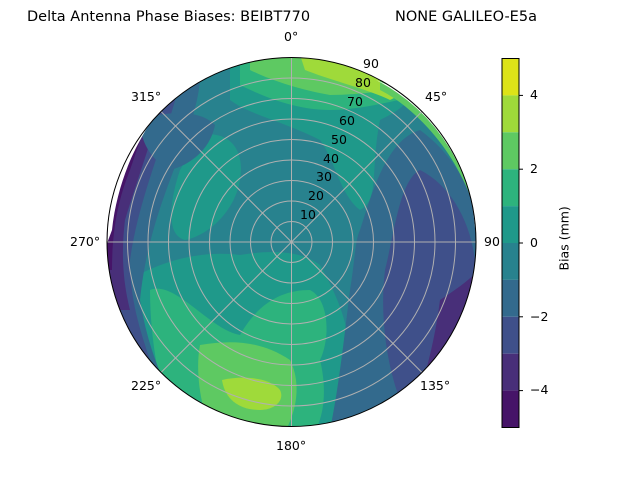 This screenshot has width=640, height=480. Describe the element at coordinates (355, 101) in the screenshot. I see `radial-label-70: 70` at that location.